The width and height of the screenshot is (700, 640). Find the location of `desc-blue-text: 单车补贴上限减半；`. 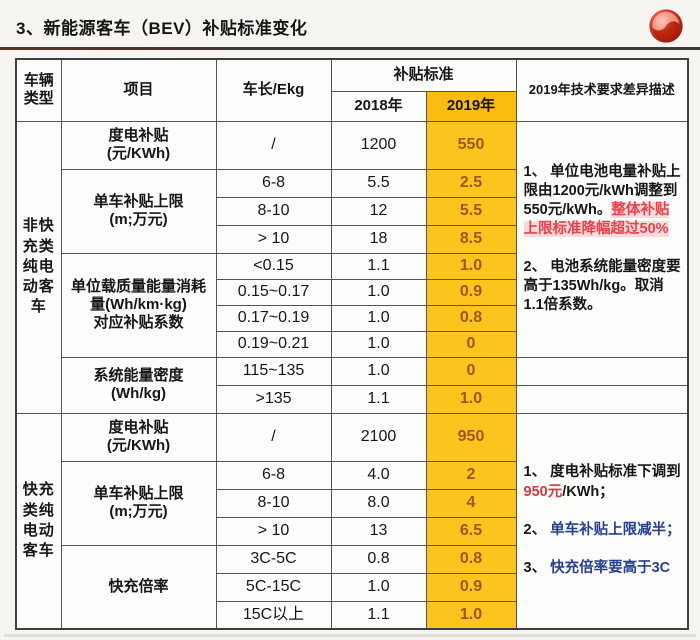

desc-blue-text: 单车补贴上限减半； is located at coordinates (615, 529).